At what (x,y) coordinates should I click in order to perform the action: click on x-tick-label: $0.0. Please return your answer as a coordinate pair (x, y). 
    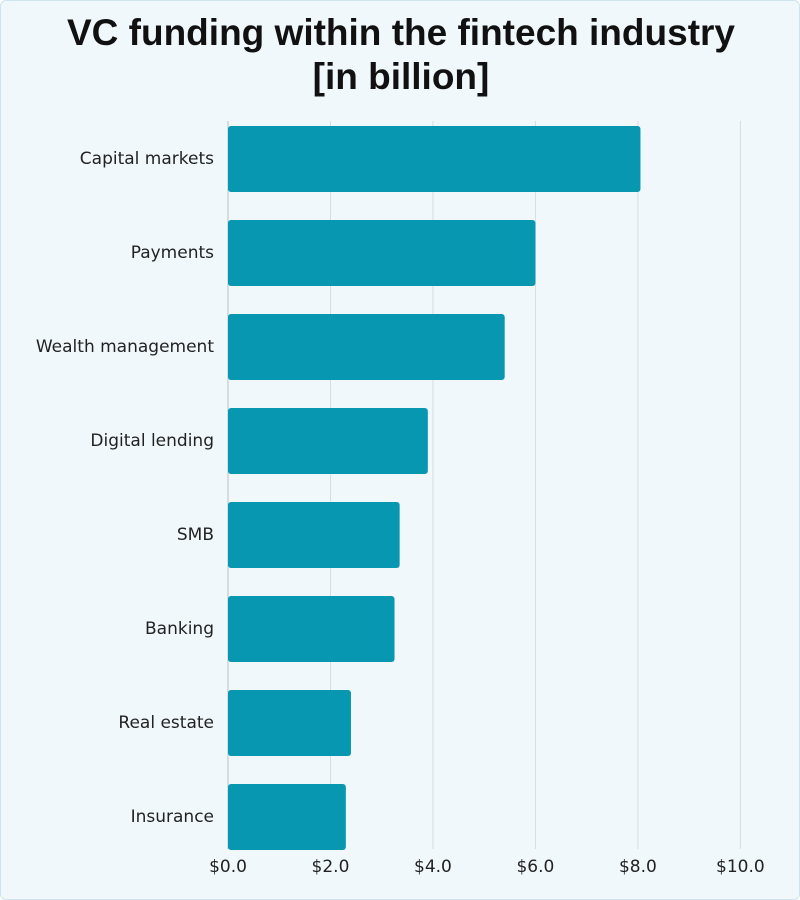
    Looking at the image, I should click on (228, 867).